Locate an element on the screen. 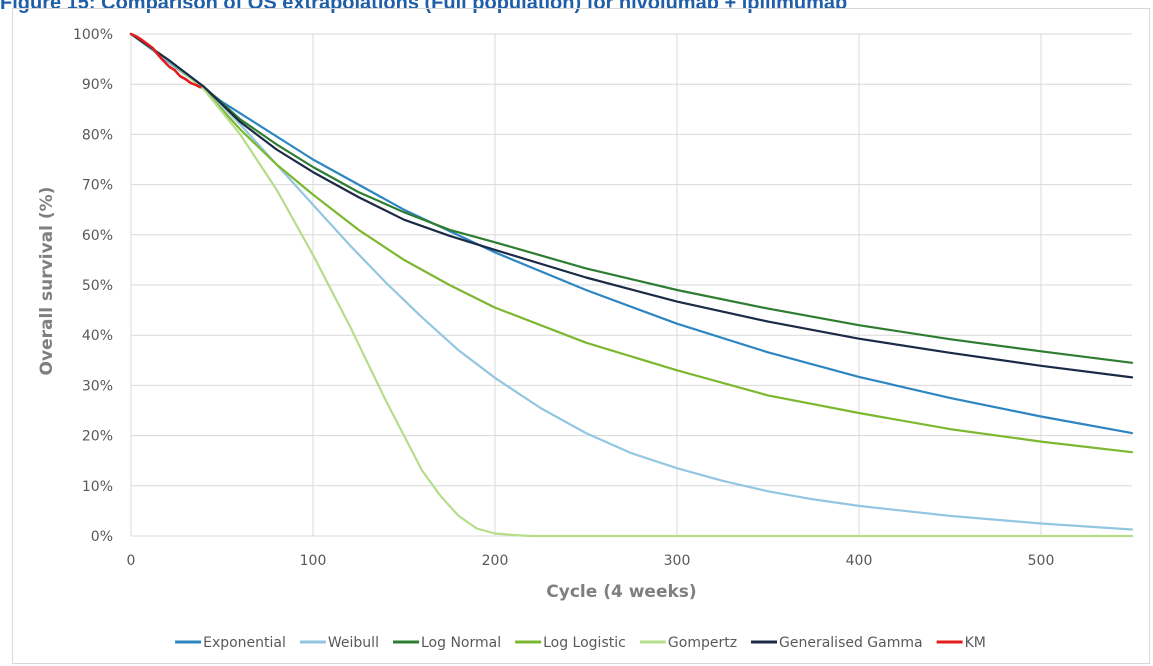 Image resolution: width=1153 pixels, height=666 pixels. x-tick-label: 500 is located at coordinates (1041, 561).